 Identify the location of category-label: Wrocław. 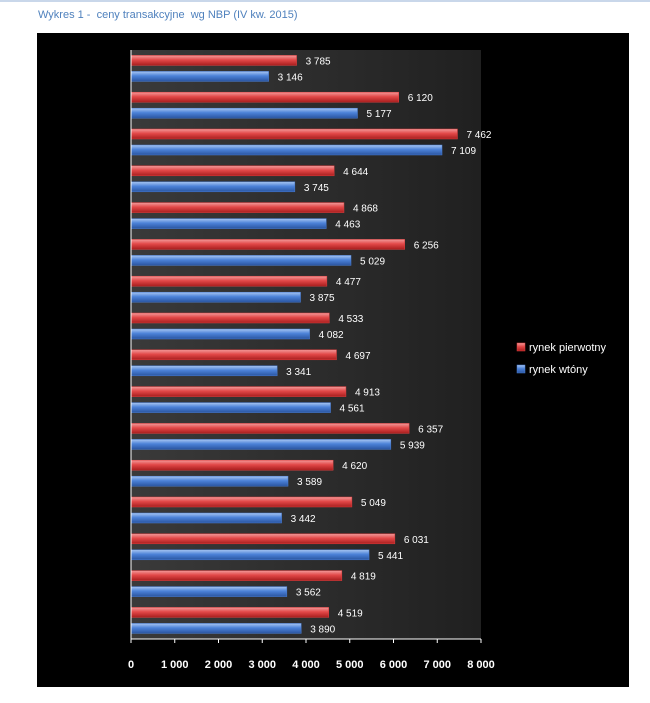
(97, 106).